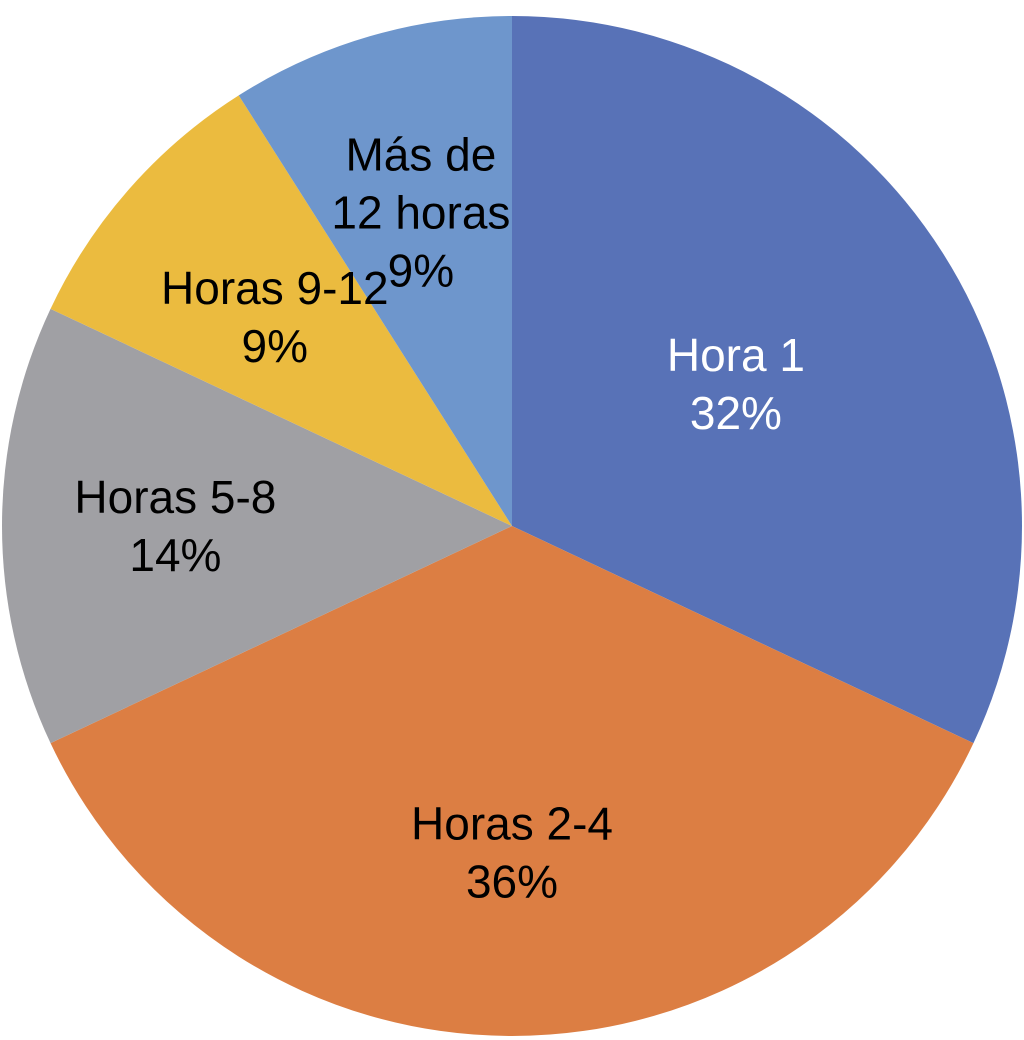 This screenshot has height=1040, width=1024. I want to click on pie-slice-category-label: 12 horas, so click(420, 213).